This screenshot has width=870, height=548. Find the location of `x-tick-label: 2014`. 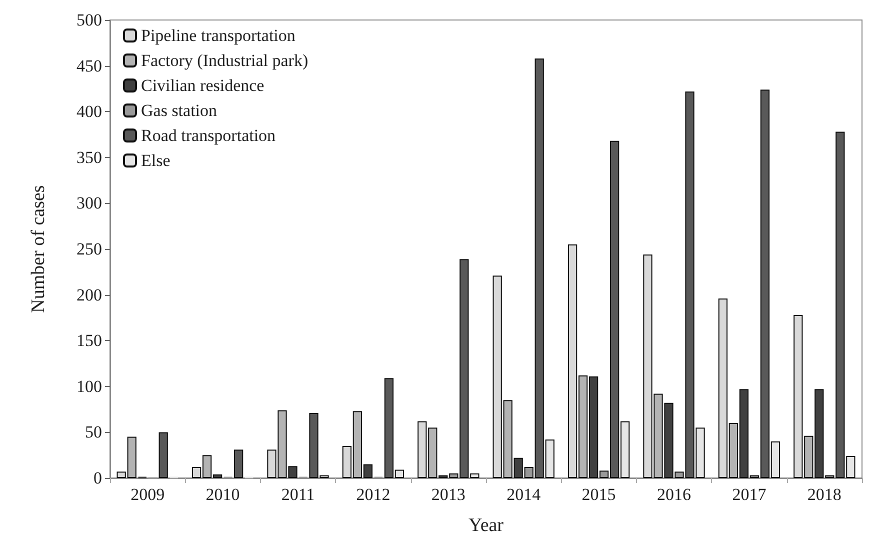

x-tick-label: 2014 is located at coordinates (524, 494).